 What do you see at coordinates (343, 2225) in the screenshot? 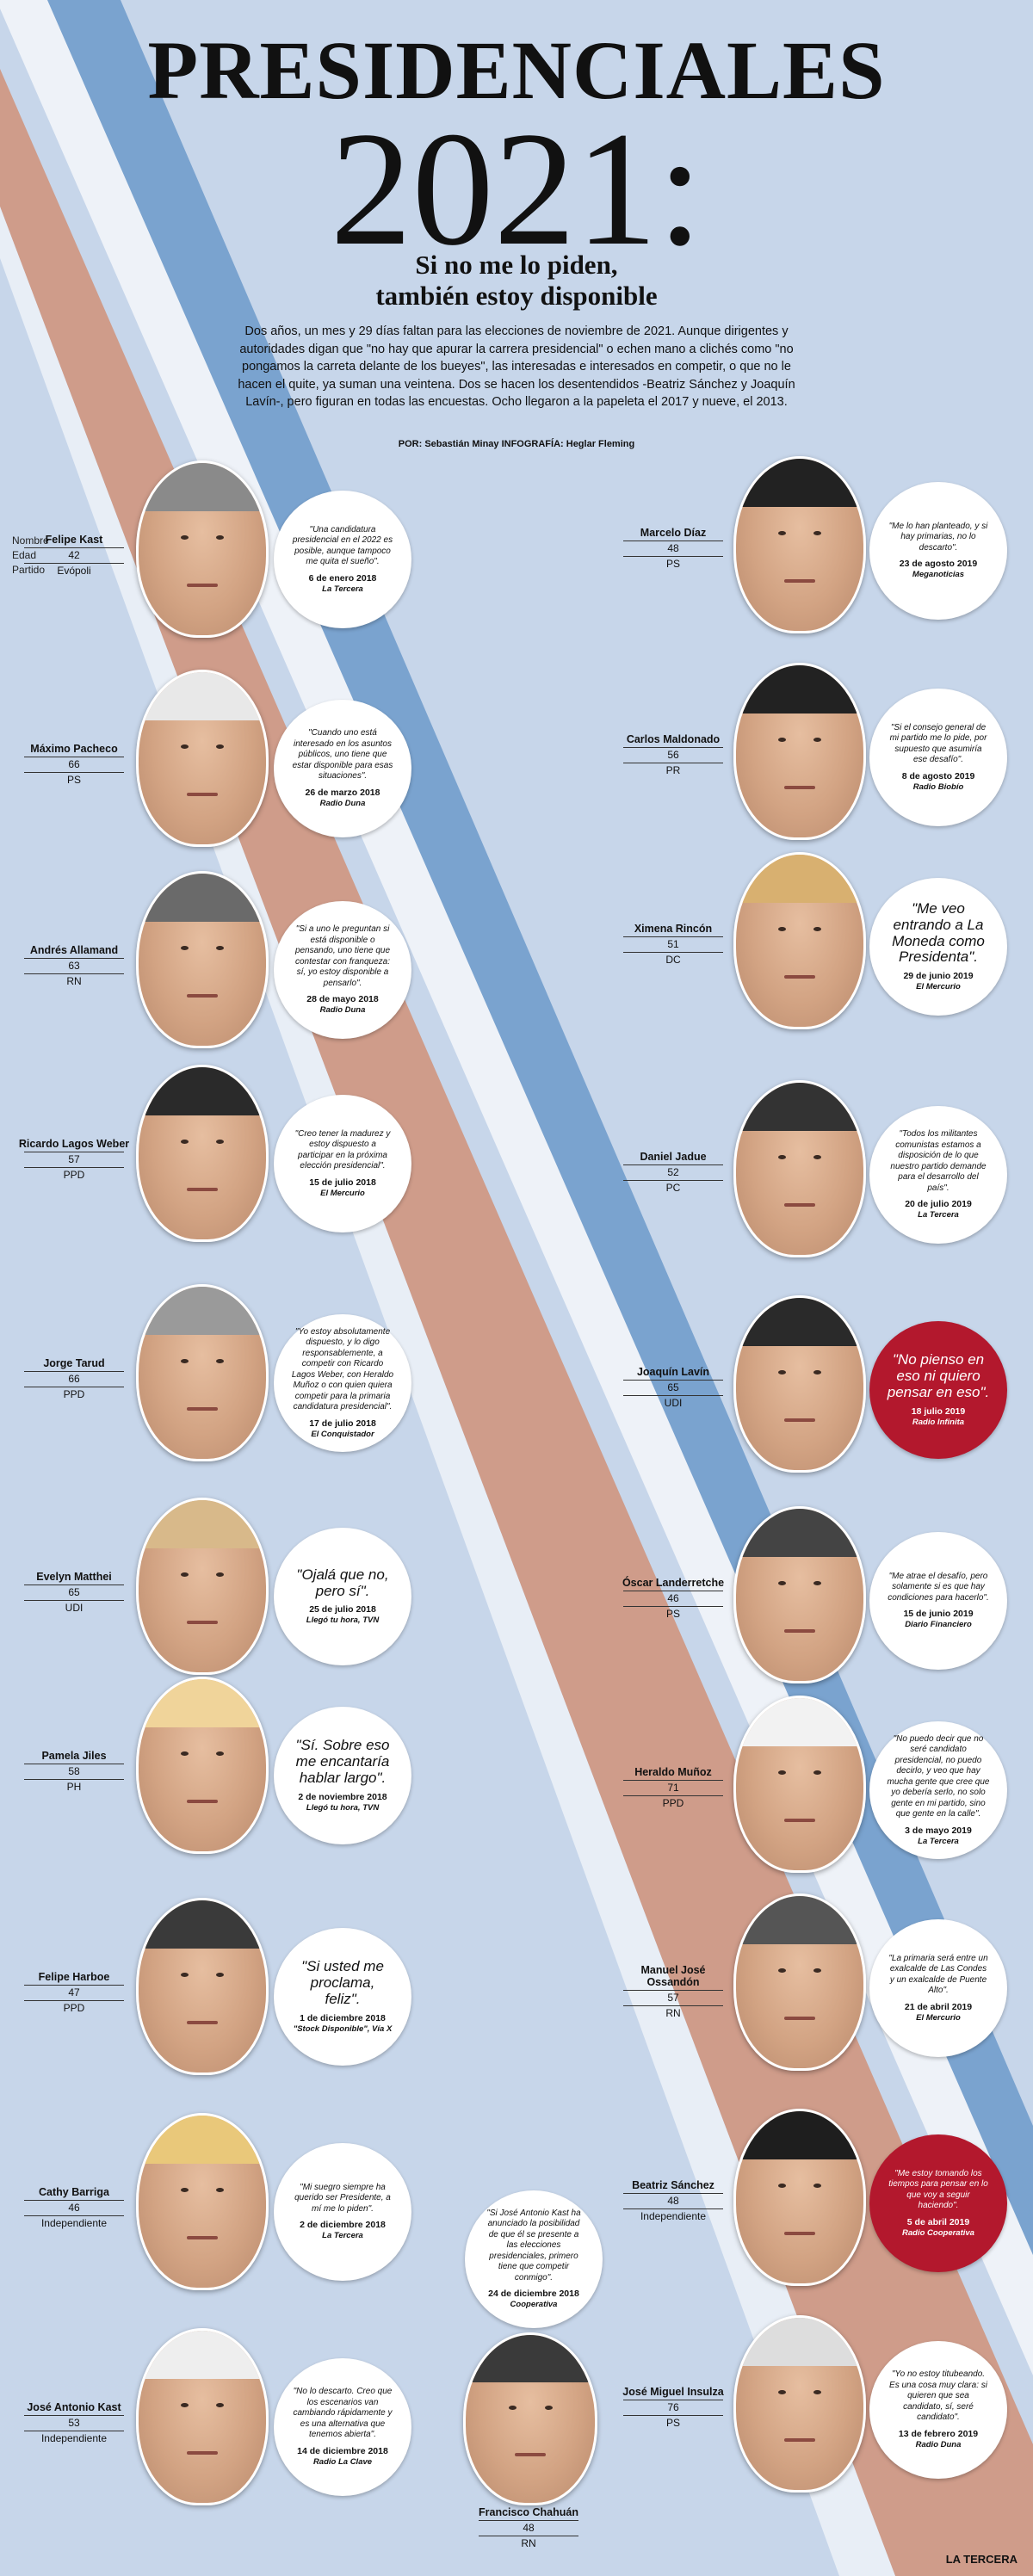
I see `quote-date: 2 de diciembre 2018` at bounding box center [343, 2225].